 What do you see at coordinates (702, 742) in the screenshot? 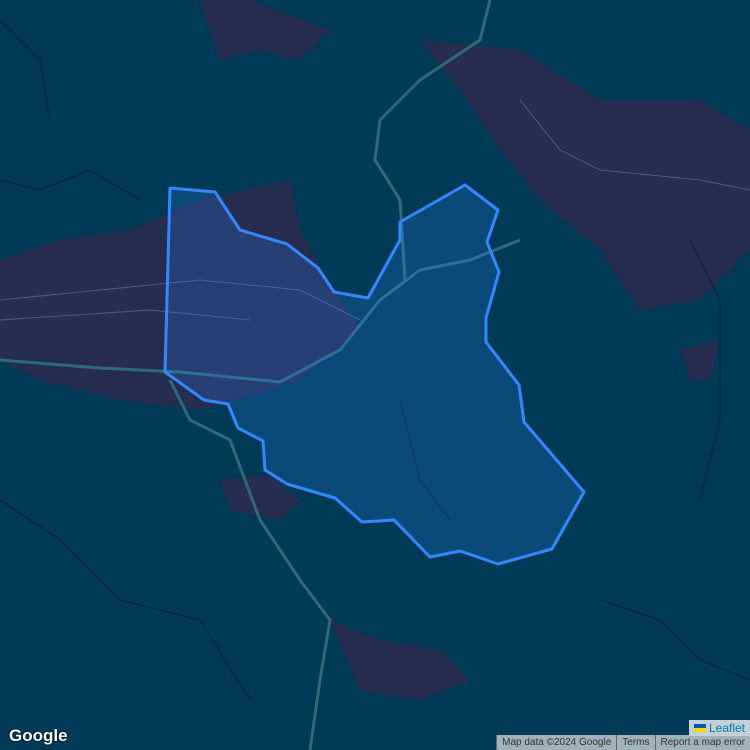
I see `report-map-error-link: Report a map error` at bounding box center [702, 742].